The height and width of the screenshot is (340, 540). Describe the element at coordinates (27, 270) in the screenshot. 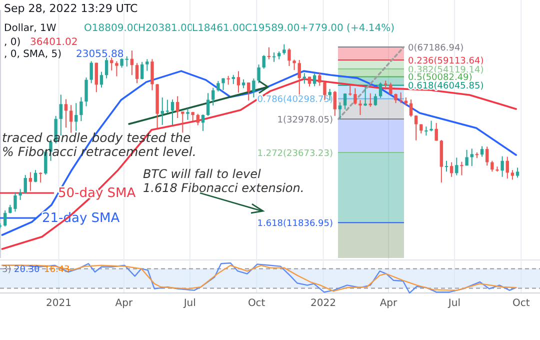

I see `annotation: 20.30` at that location.